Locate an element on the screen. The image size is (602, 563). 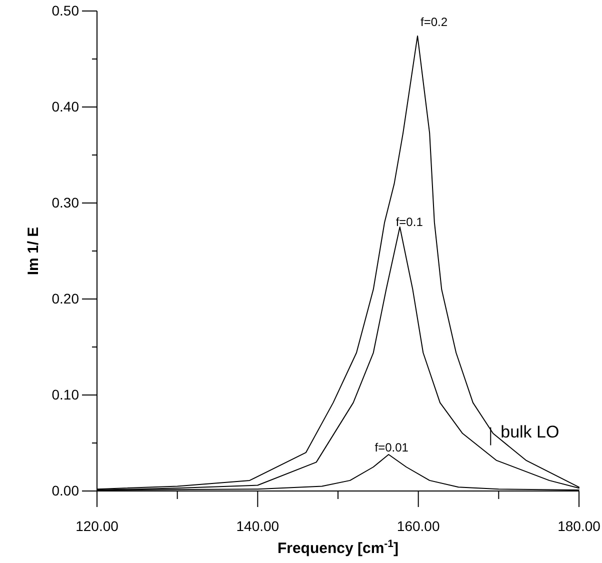
y-tick-label: 0.40 is located at coordinates (66, 106).